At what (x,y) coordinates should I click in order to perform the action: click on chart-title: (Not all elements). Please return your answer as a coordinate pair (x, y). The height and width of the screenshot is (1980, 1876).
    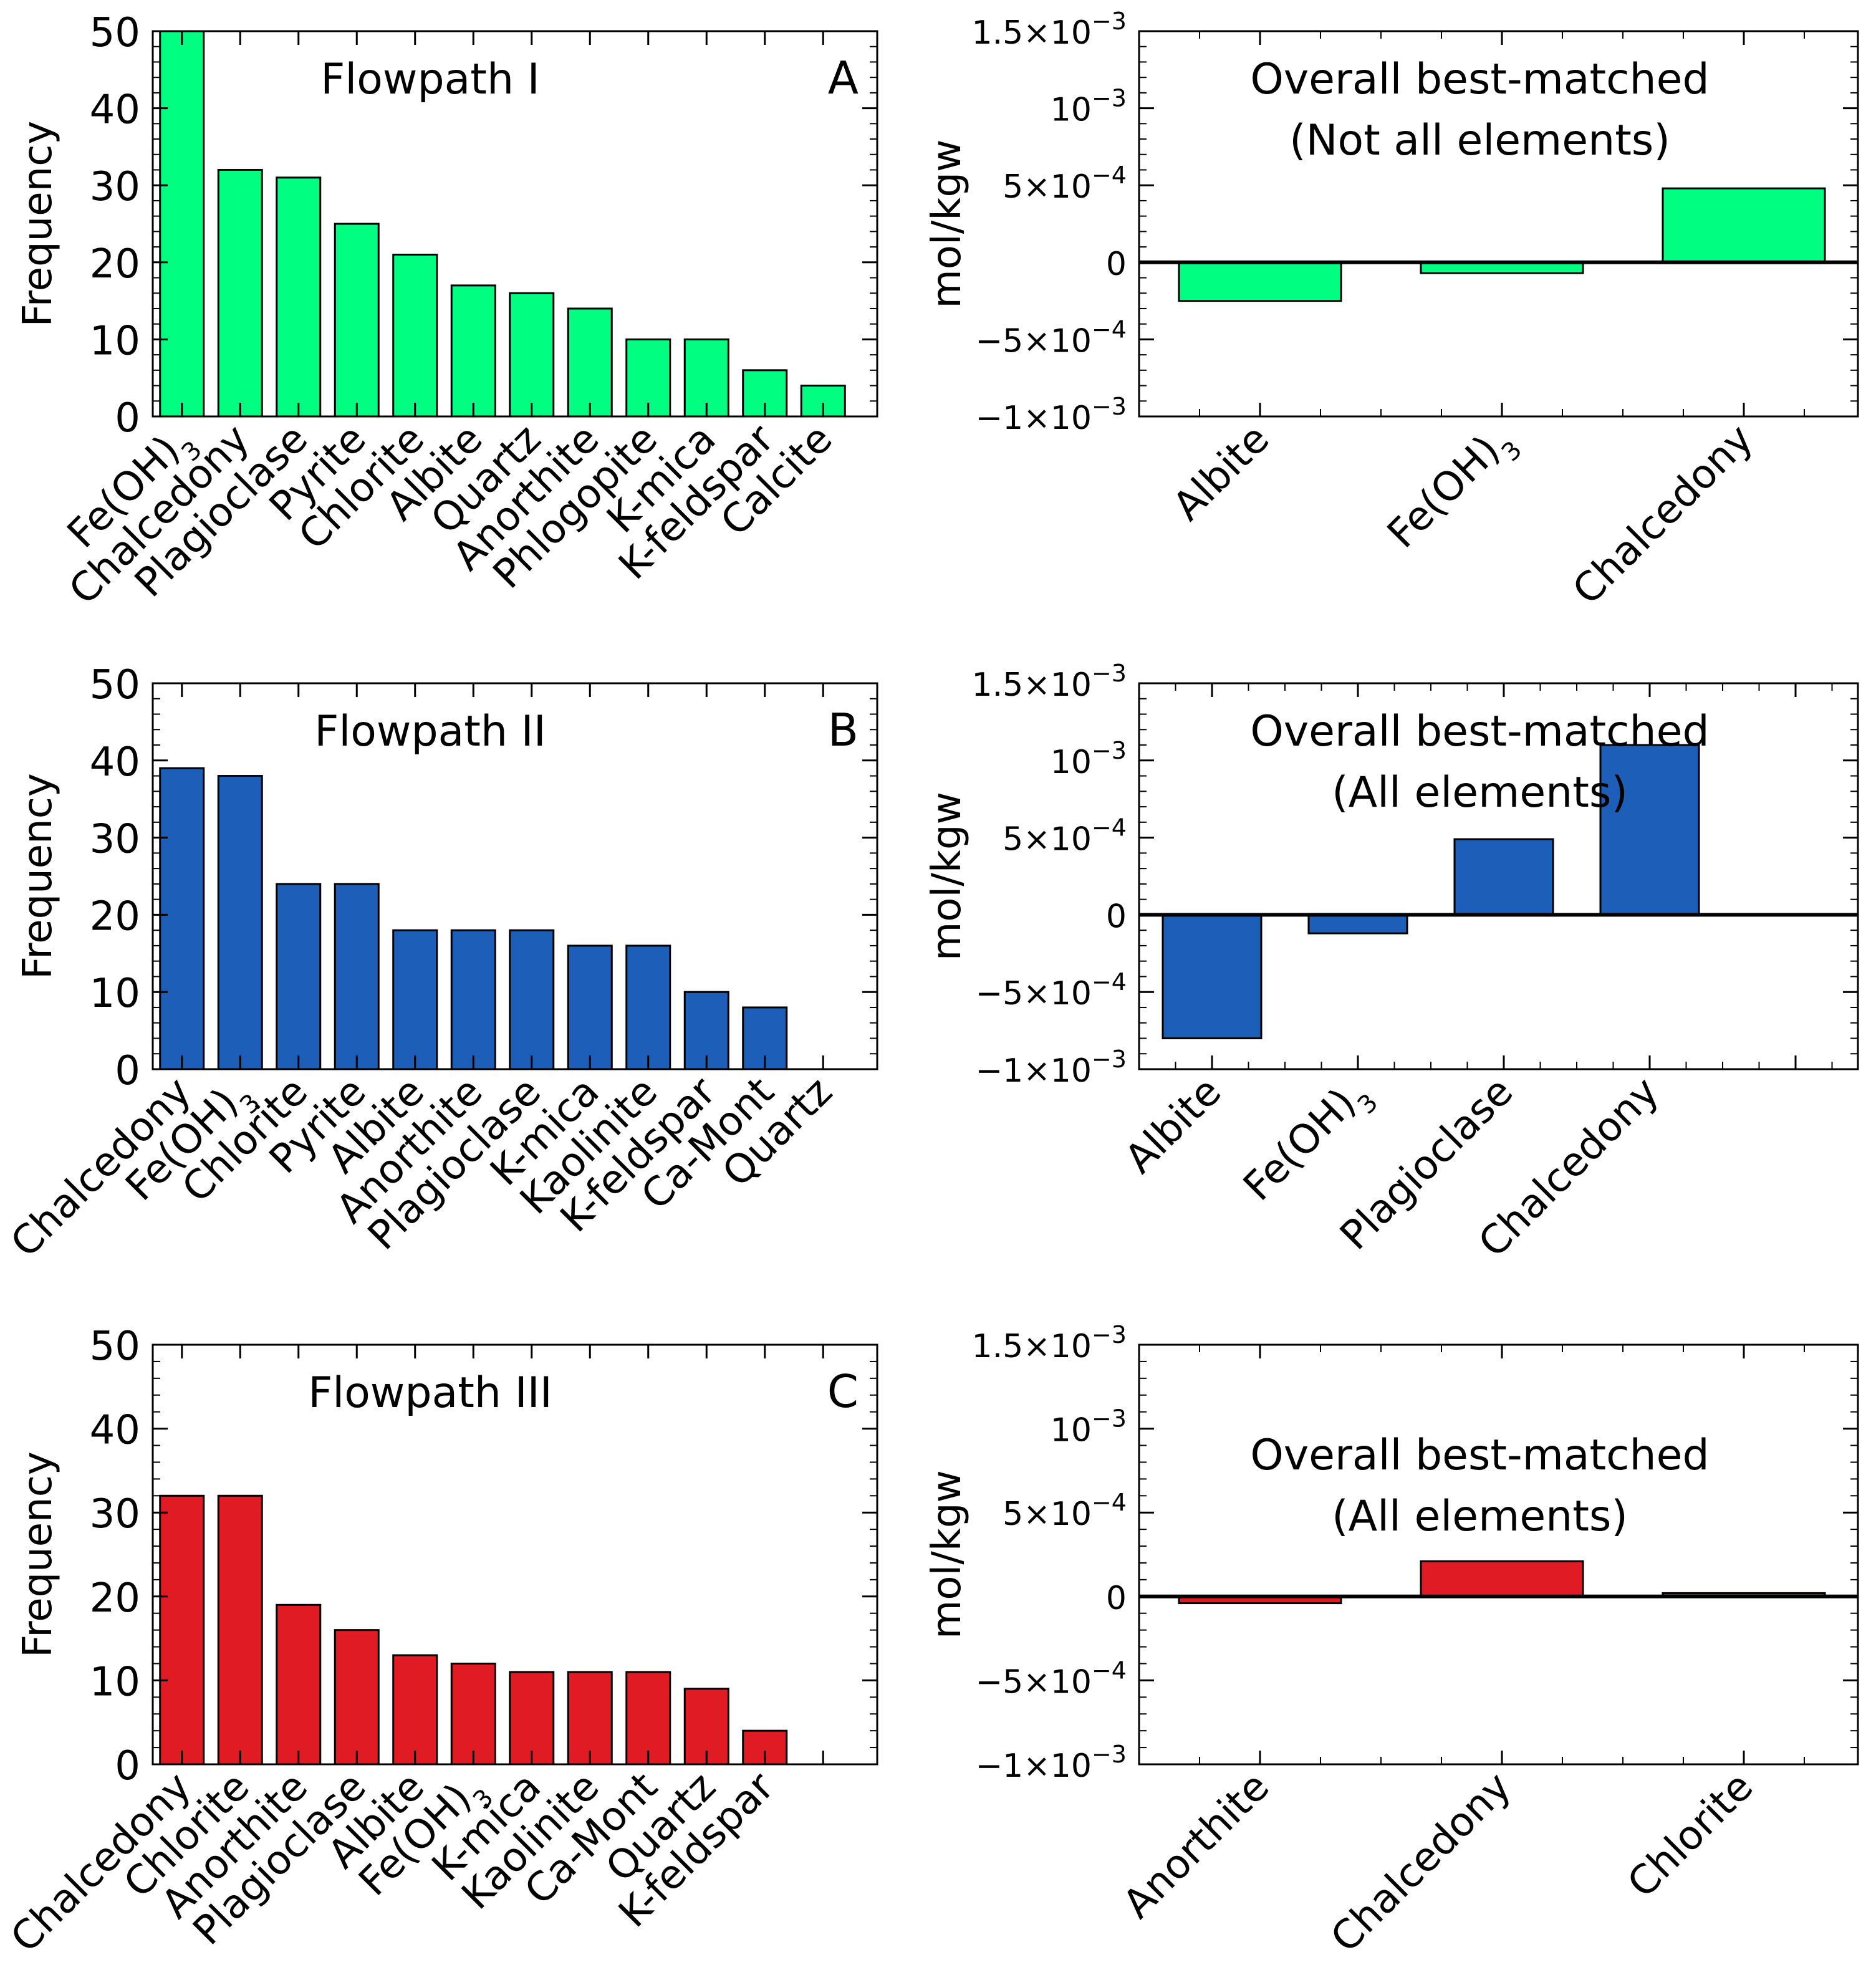
    Looking at the image, I should click on (1479, 140).